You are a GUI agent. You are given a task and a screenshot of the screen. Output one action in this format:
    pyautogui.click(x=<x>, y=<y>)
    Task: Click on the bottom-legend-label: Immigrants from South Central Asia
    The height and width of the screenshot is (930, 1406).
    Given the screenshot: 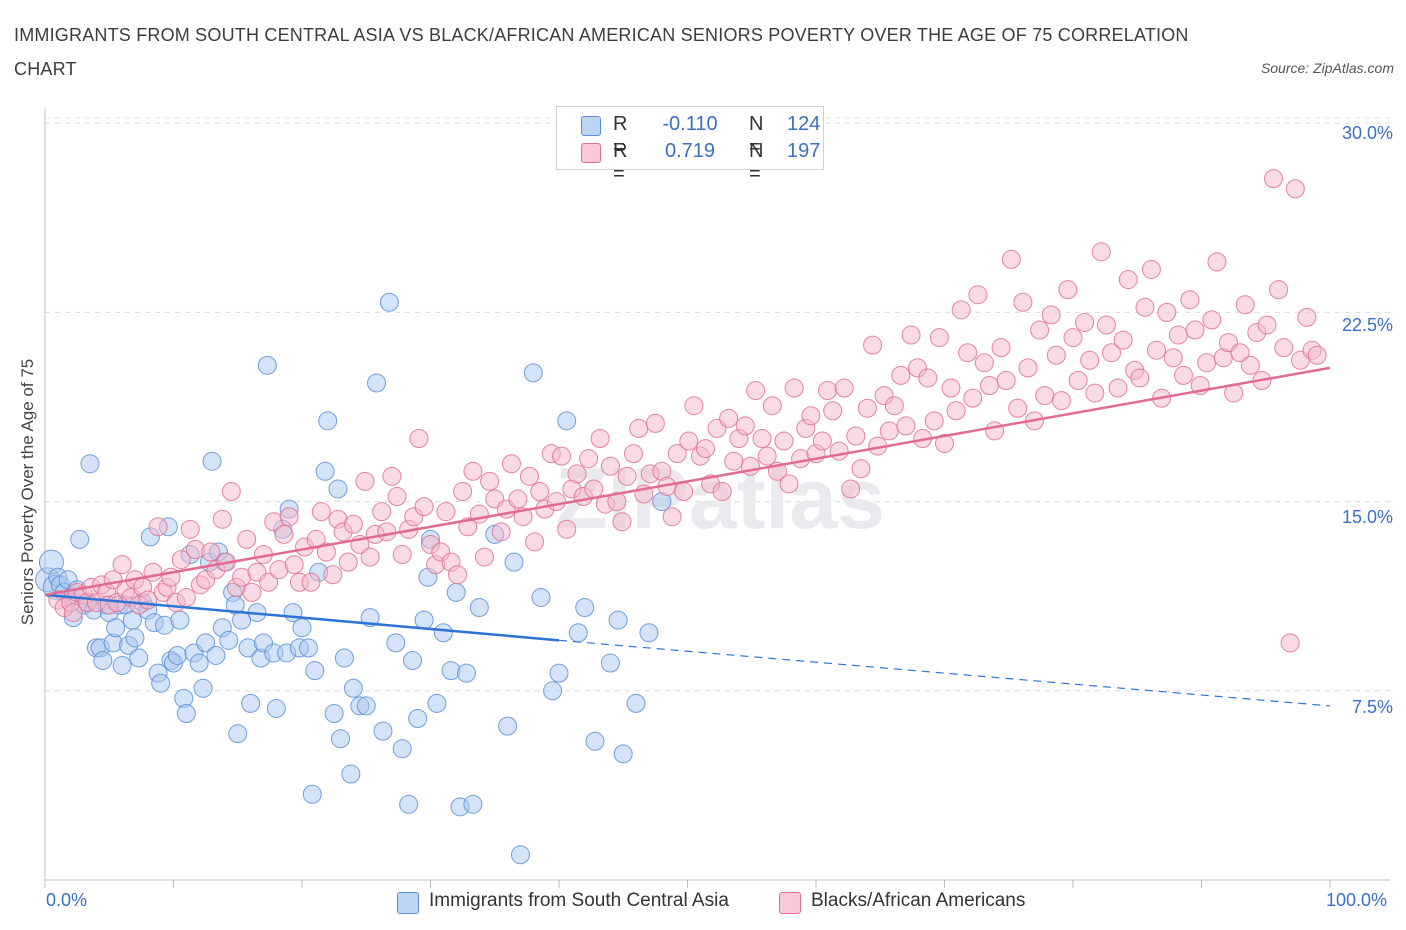 What is the action you would take?
    pyautogui.click(x=579, y=900)
    